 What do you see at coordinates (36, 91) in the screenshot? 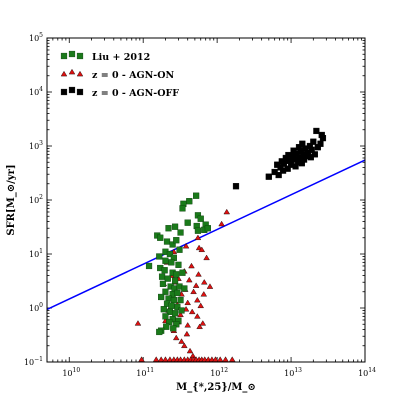
I see `y-tick-label: 10⁴` at bounding box center [36, 91].